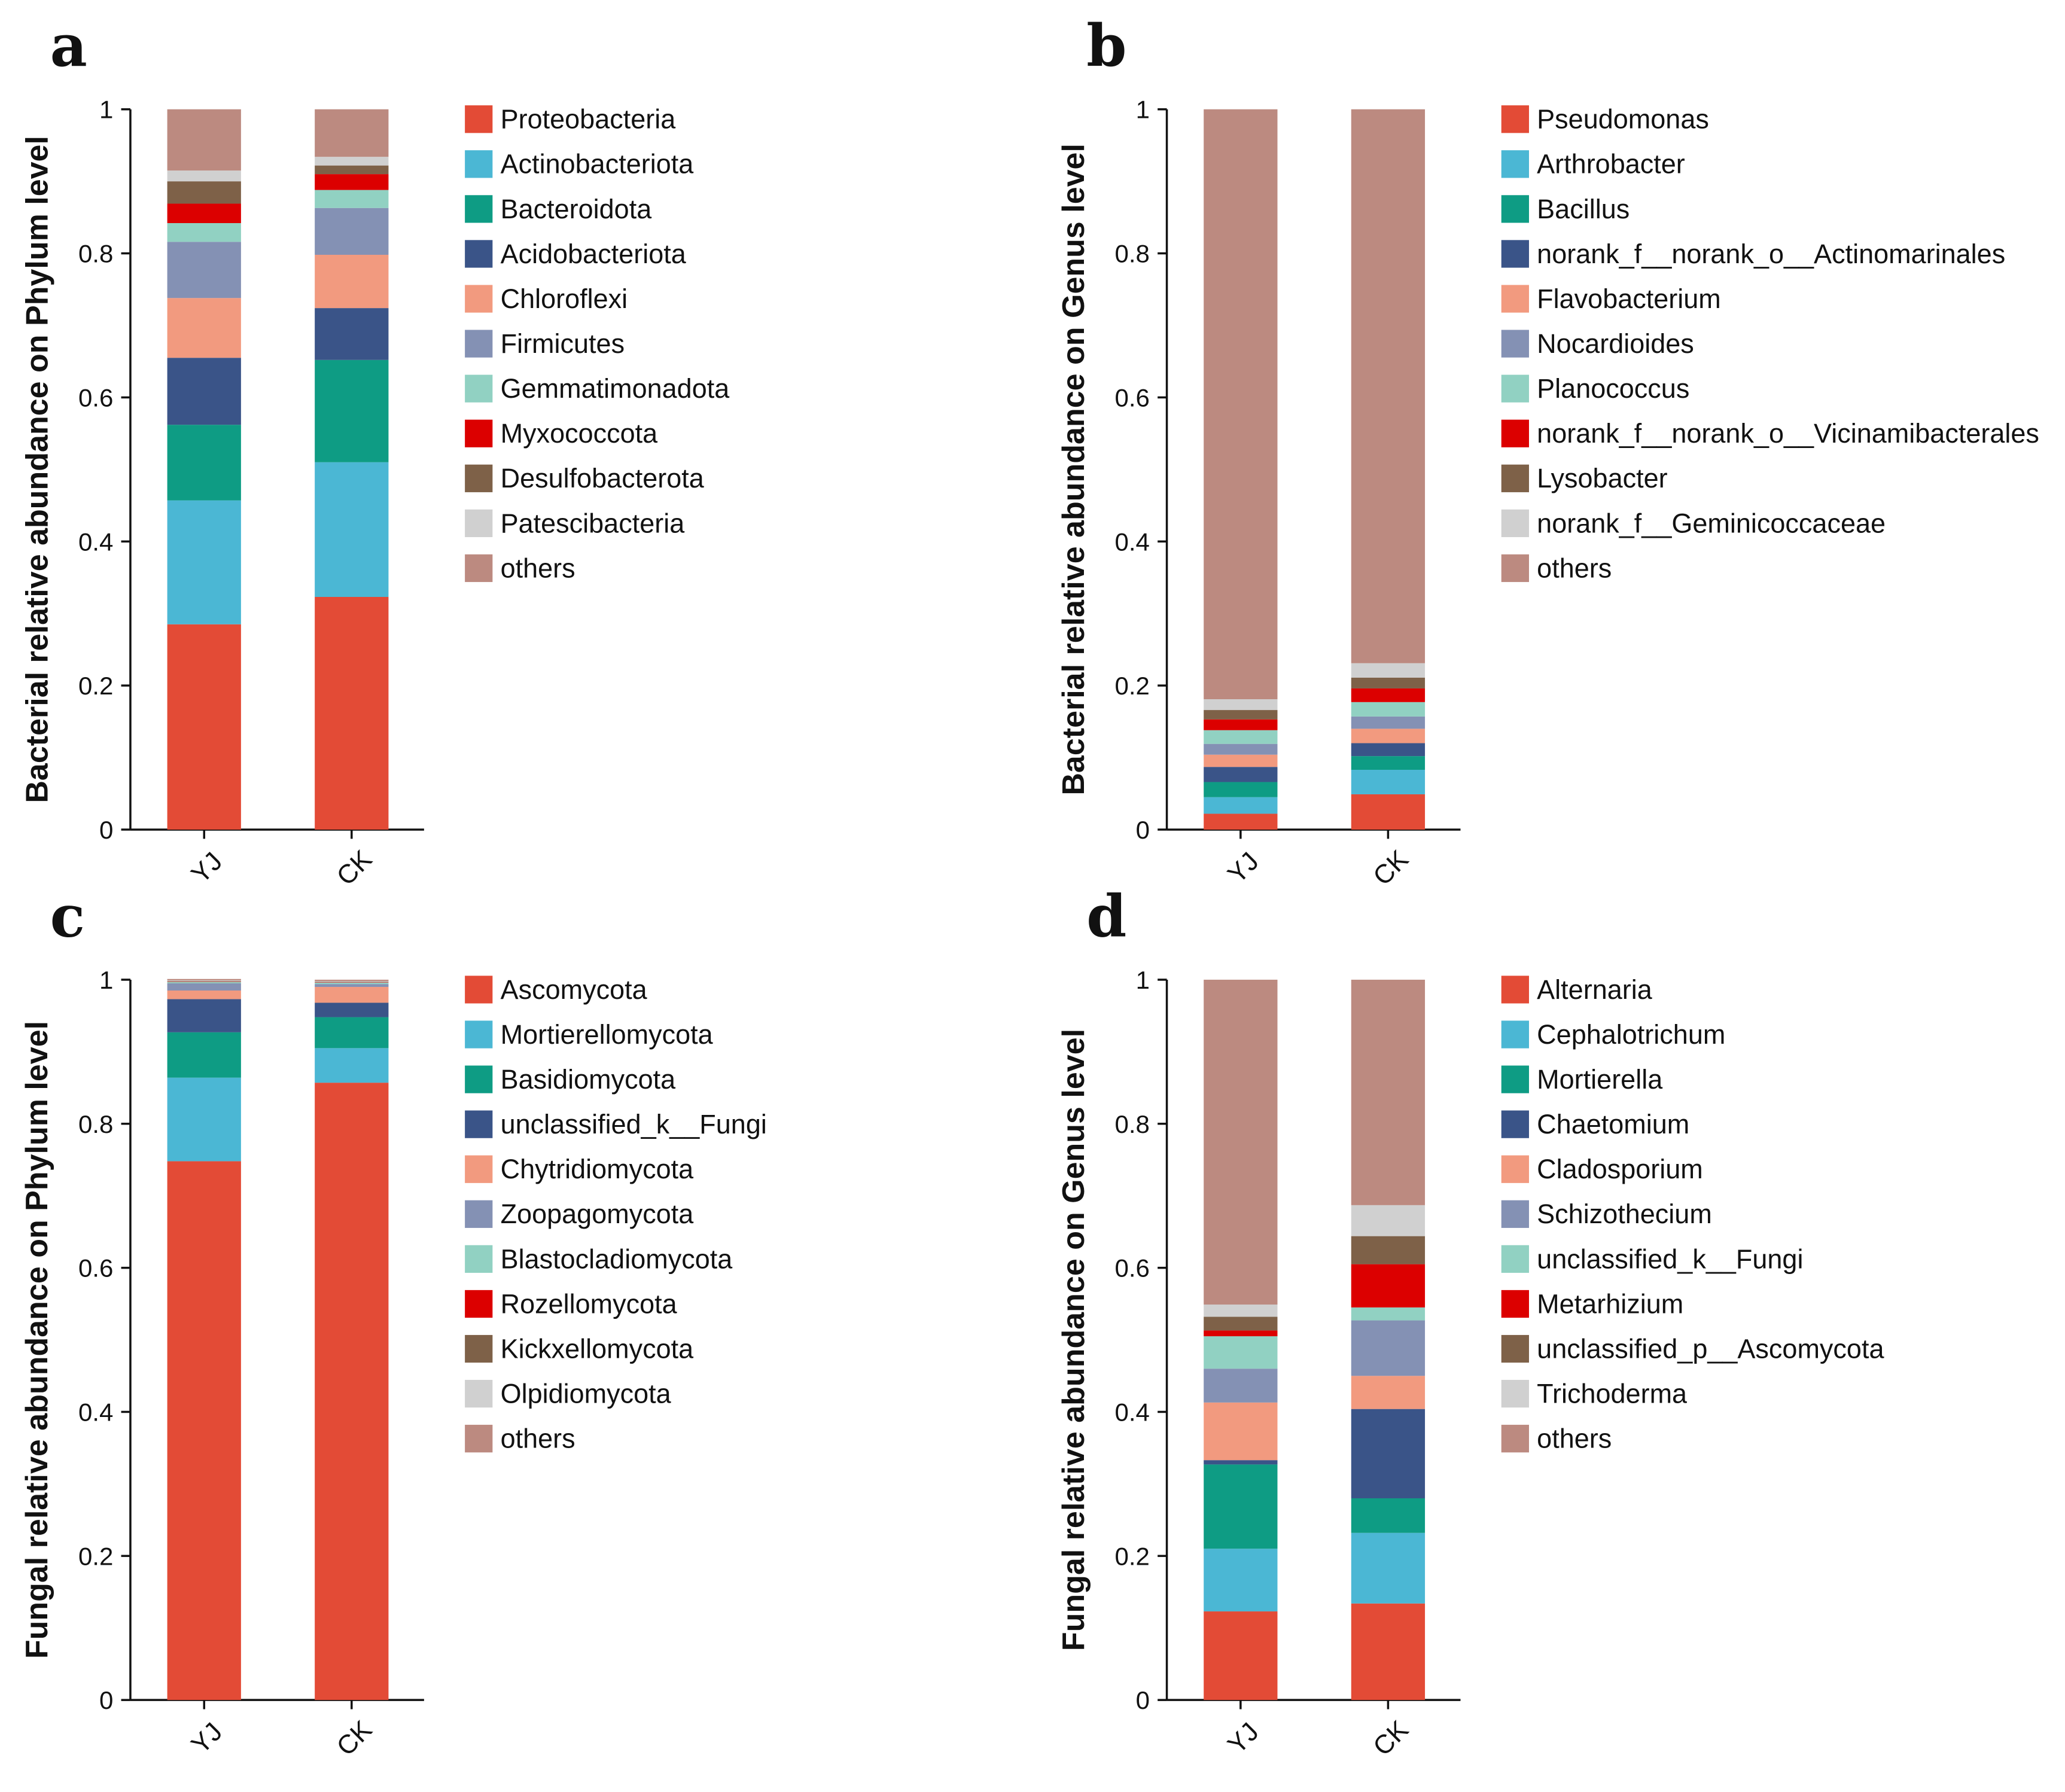 Image resolution: width=2065 pixels, height=1792 pixels. I want to click on bar-segment-CK-Myxococcota, so click(352, 182).